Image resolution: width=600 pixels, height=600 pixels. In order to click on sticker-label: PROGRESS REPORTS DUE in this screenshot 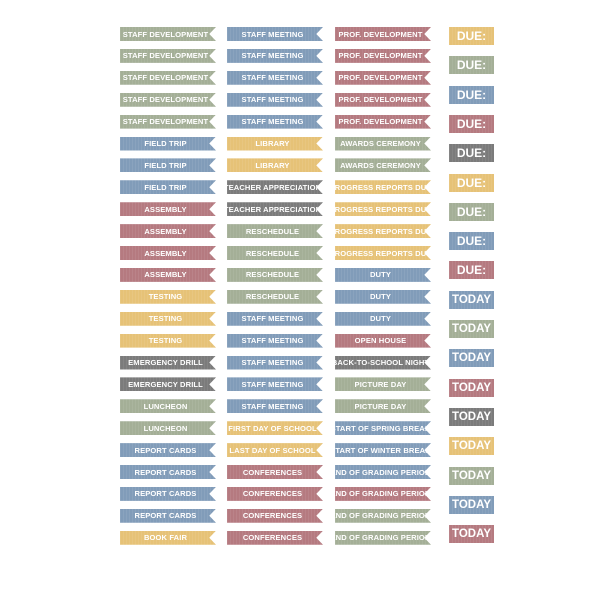, I will do `click(383, 231)`.